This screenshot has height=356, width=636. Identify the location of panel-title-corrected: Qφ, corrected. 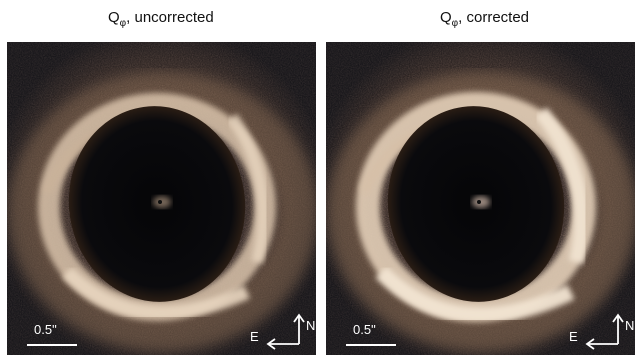
(484, 20).